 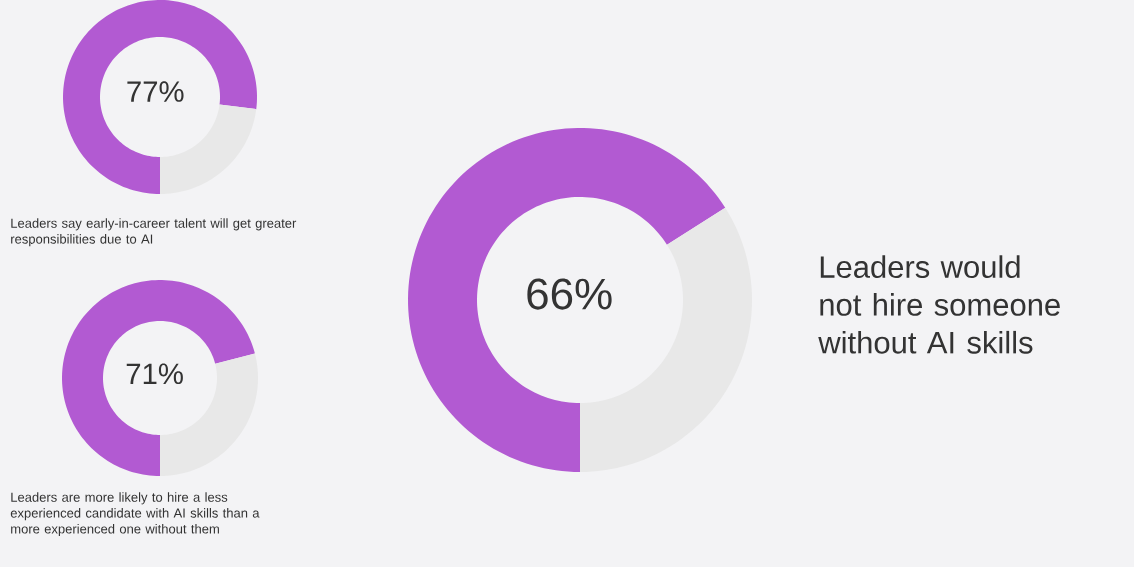 I want to click on data-label: 66%, so click(x=569, y=294).